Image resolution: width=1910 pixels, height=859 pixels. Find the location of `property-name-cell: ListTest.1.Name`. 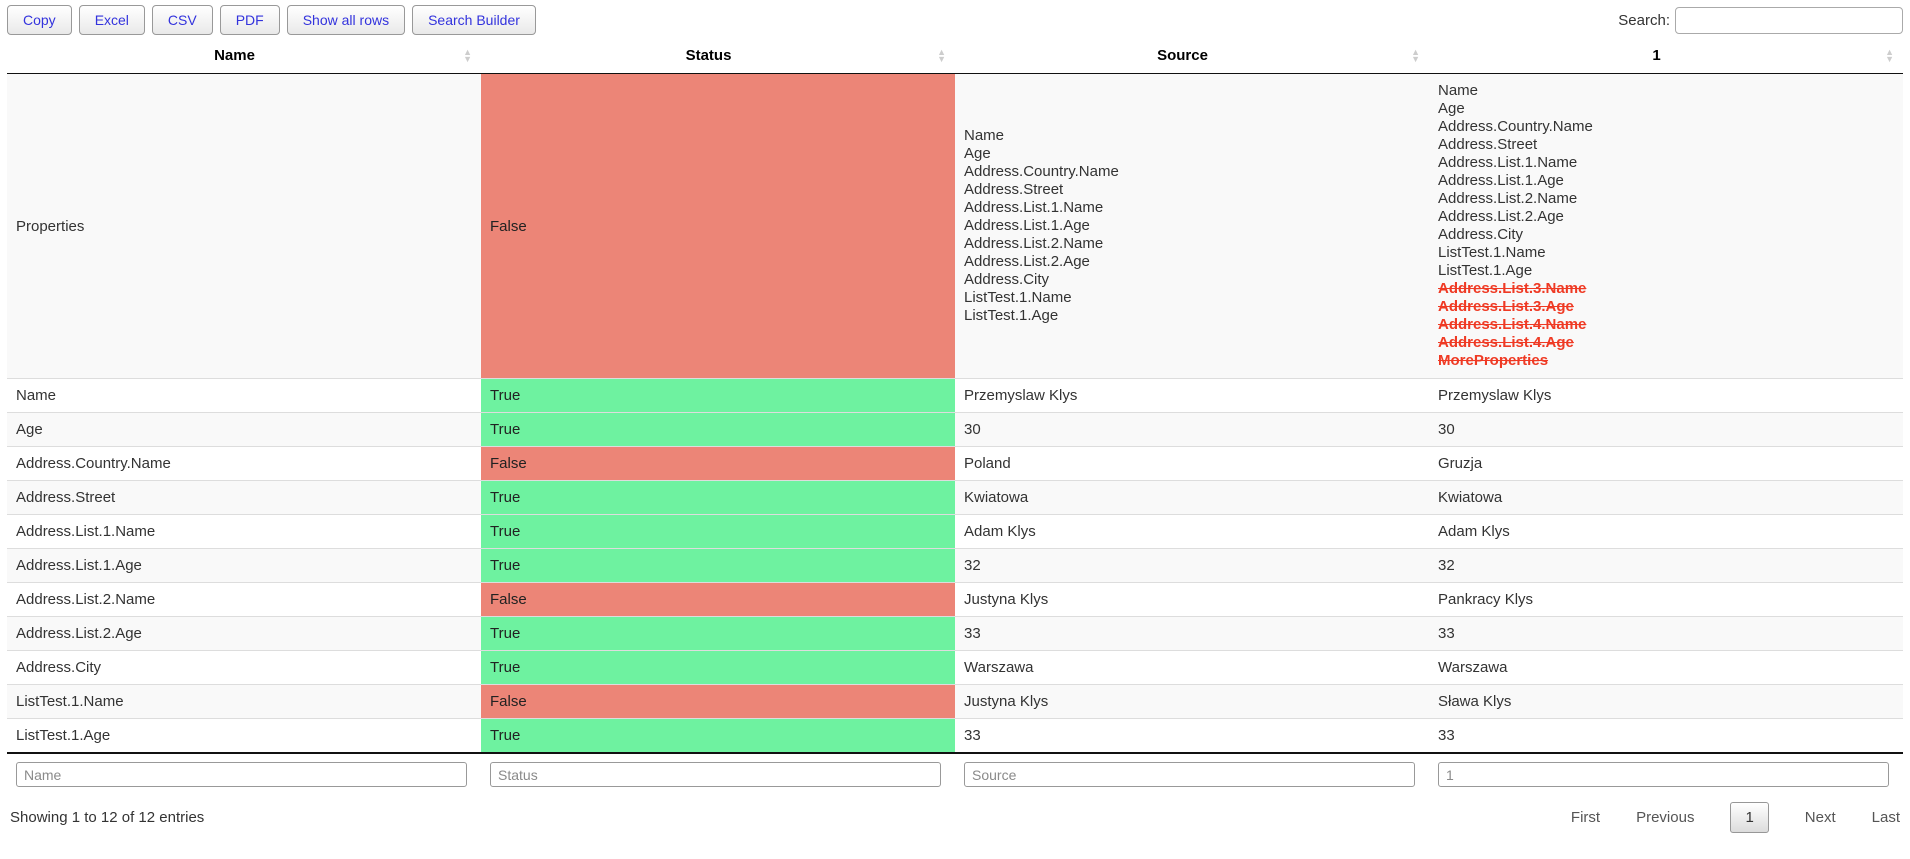

property-name-cell: ListTest.1.Name is located at coordinates (244, 701).